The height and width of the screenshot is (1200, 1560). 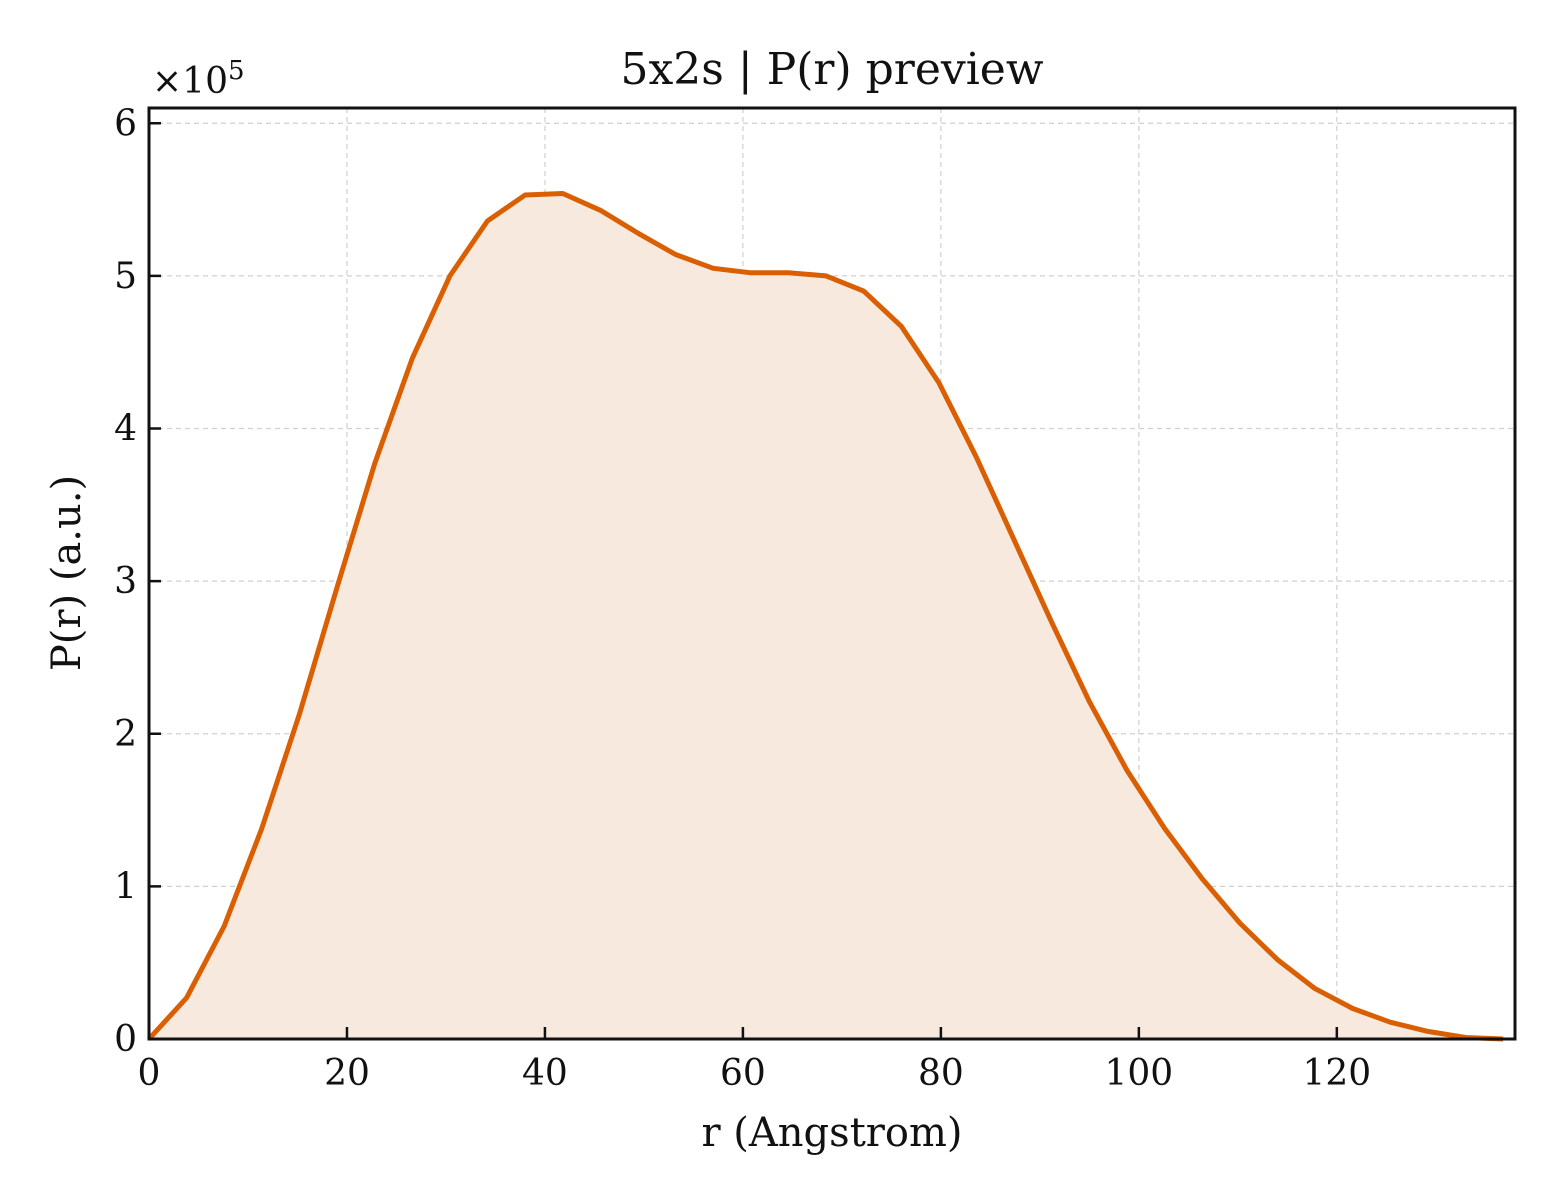 I want to click on y-multiplier-base: ×10, so click(x=190, y=81).